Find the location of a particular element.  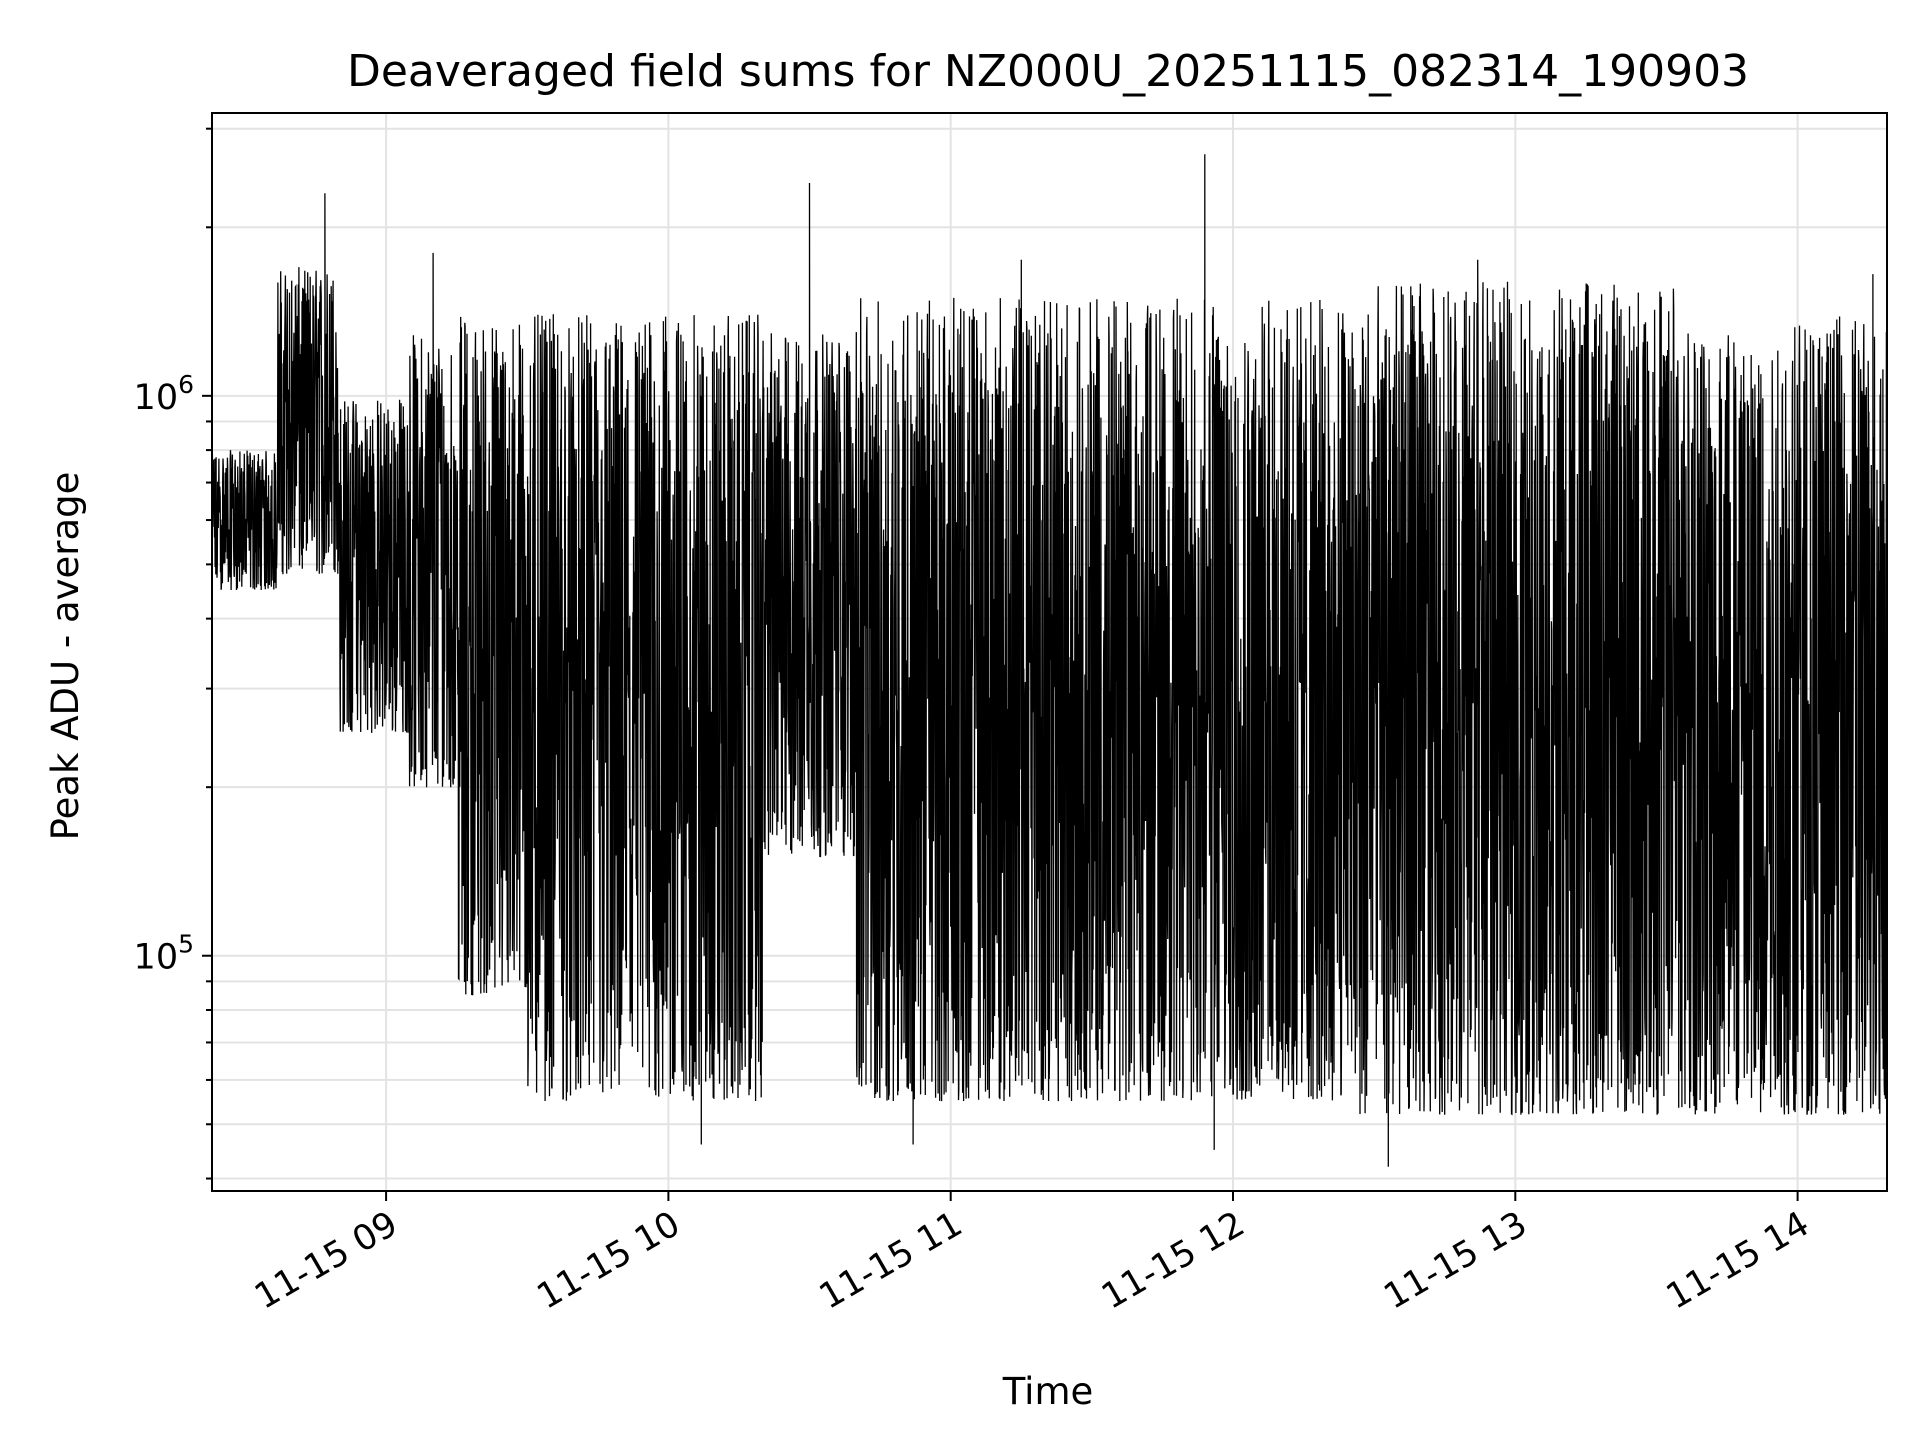

y-tick-exponent: 6 is located at coordinates (186, 384).